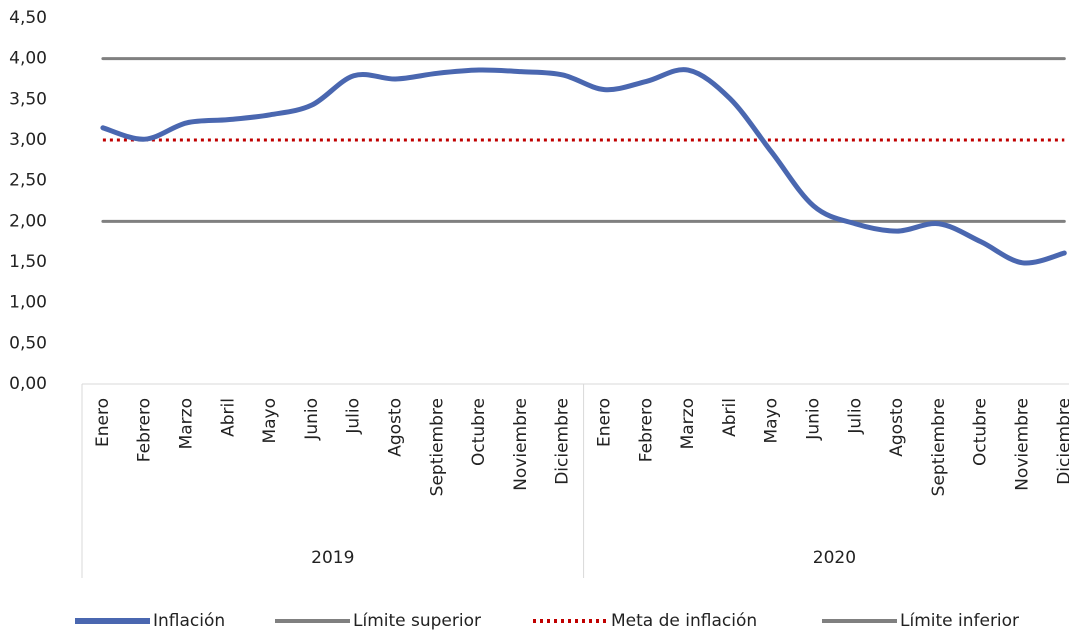  What do you see at coordinates (28, 140) in the screenshot?
I see `y-tick-label: 3,00` at bounding box center [28, 140].